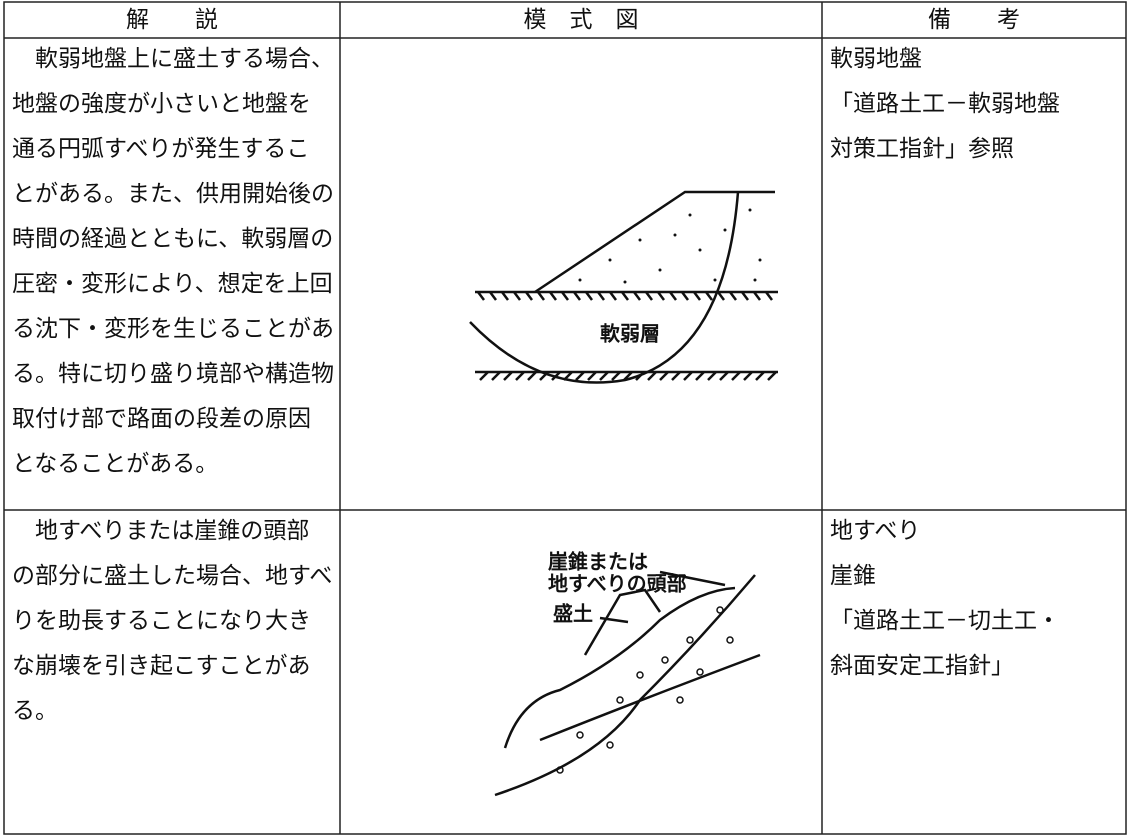  What do you see at coordinates (876, 59) in the screenshot?
I see `remarks-line: 軟弱地盤` at bounding box center [876, 59].